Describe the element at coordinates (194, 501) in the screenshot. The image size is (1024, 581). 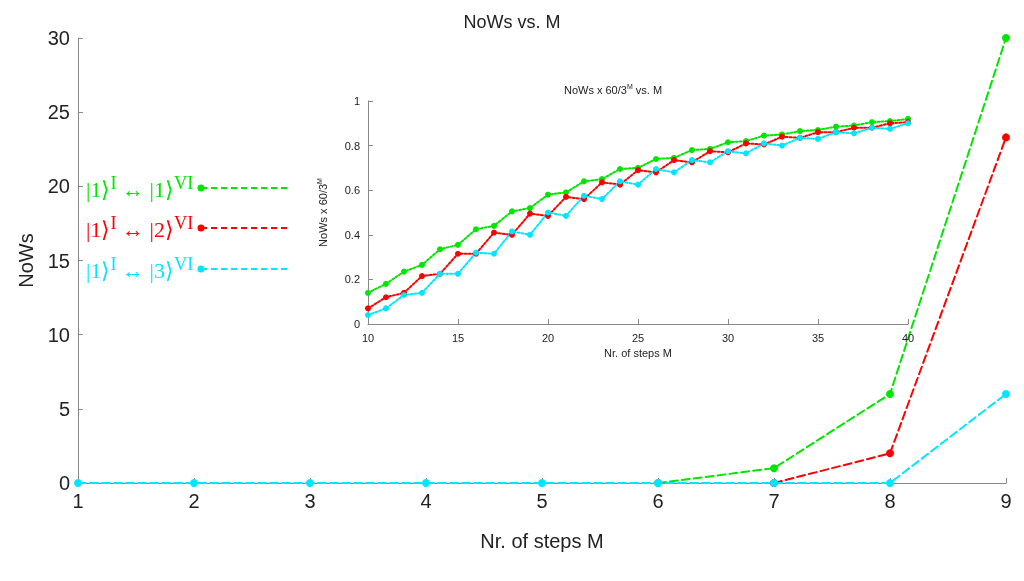
I see `x-tick-label: 2` at that location.